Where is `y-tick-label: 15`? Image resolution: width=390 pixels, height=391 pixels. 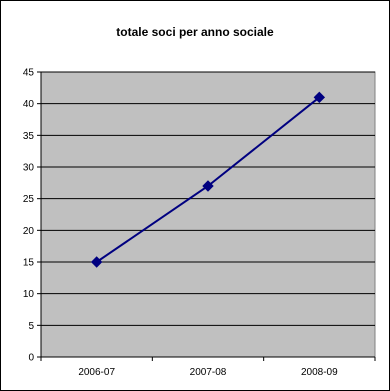
y-tick-label: 15 is located at coordinates (29, 263).